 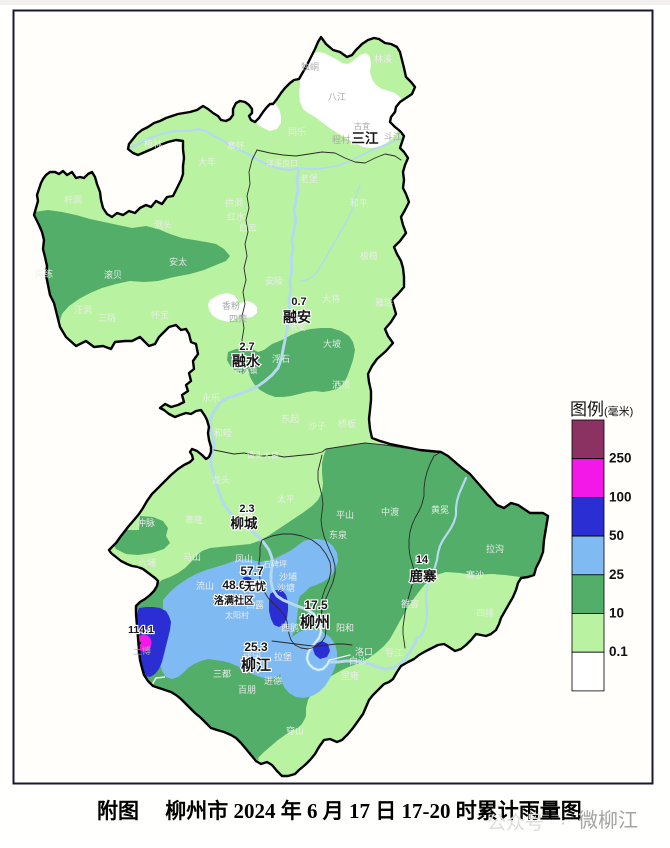 What do you see at coordinates (341, 384) in the screenshot?
I see `svg-text: 洒顶` at bounding box center [341, 384].